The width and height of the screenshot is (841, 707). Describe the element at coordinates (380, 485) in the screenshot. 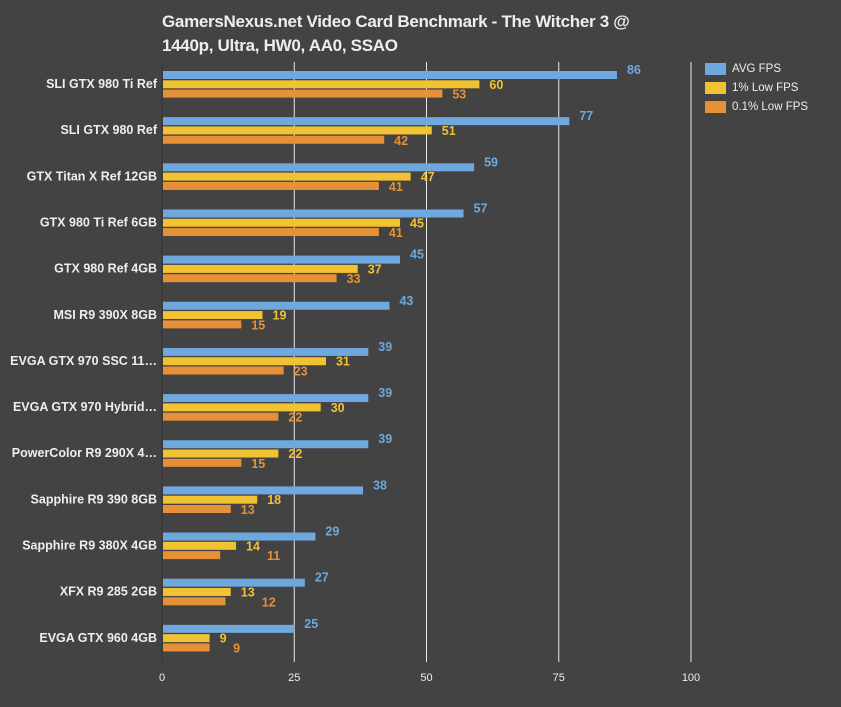

I see `data-label: 38` at that location.